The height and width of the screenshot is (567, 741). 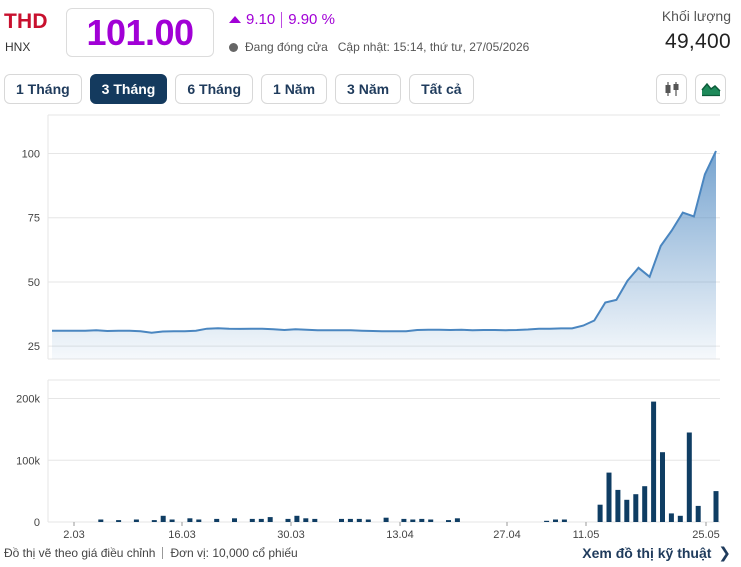 I want to click on volume-y-axis: 0 100k 200k, so click(x=28, y=461).